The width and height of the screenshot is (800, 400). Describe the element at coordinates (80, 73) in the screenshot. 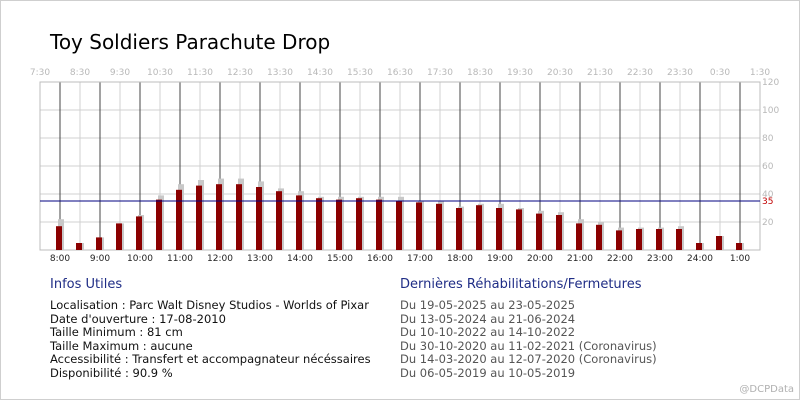

I see `top-tick-label: 8:30` at that location.